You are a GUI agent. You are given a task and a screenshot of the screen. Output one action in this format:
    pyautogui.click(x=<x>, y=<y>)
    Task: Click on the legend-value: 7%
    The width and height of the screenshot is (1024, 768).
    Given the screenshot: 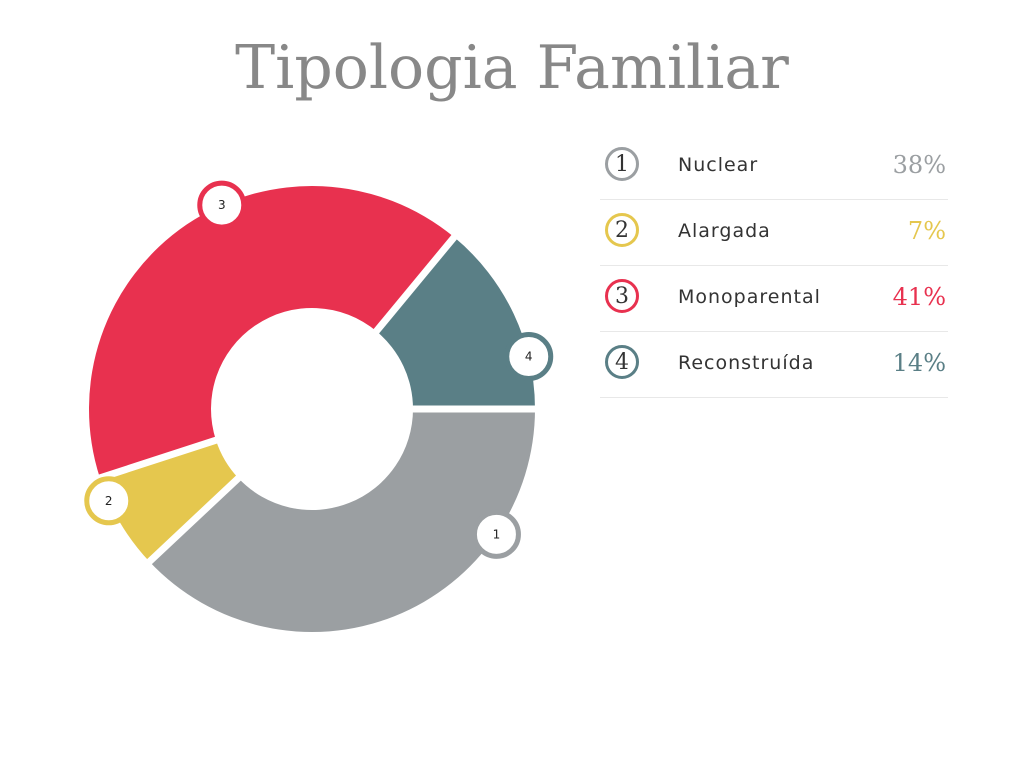 What is the action you would take?
    pyautogui.click(x=926, y=231)
    